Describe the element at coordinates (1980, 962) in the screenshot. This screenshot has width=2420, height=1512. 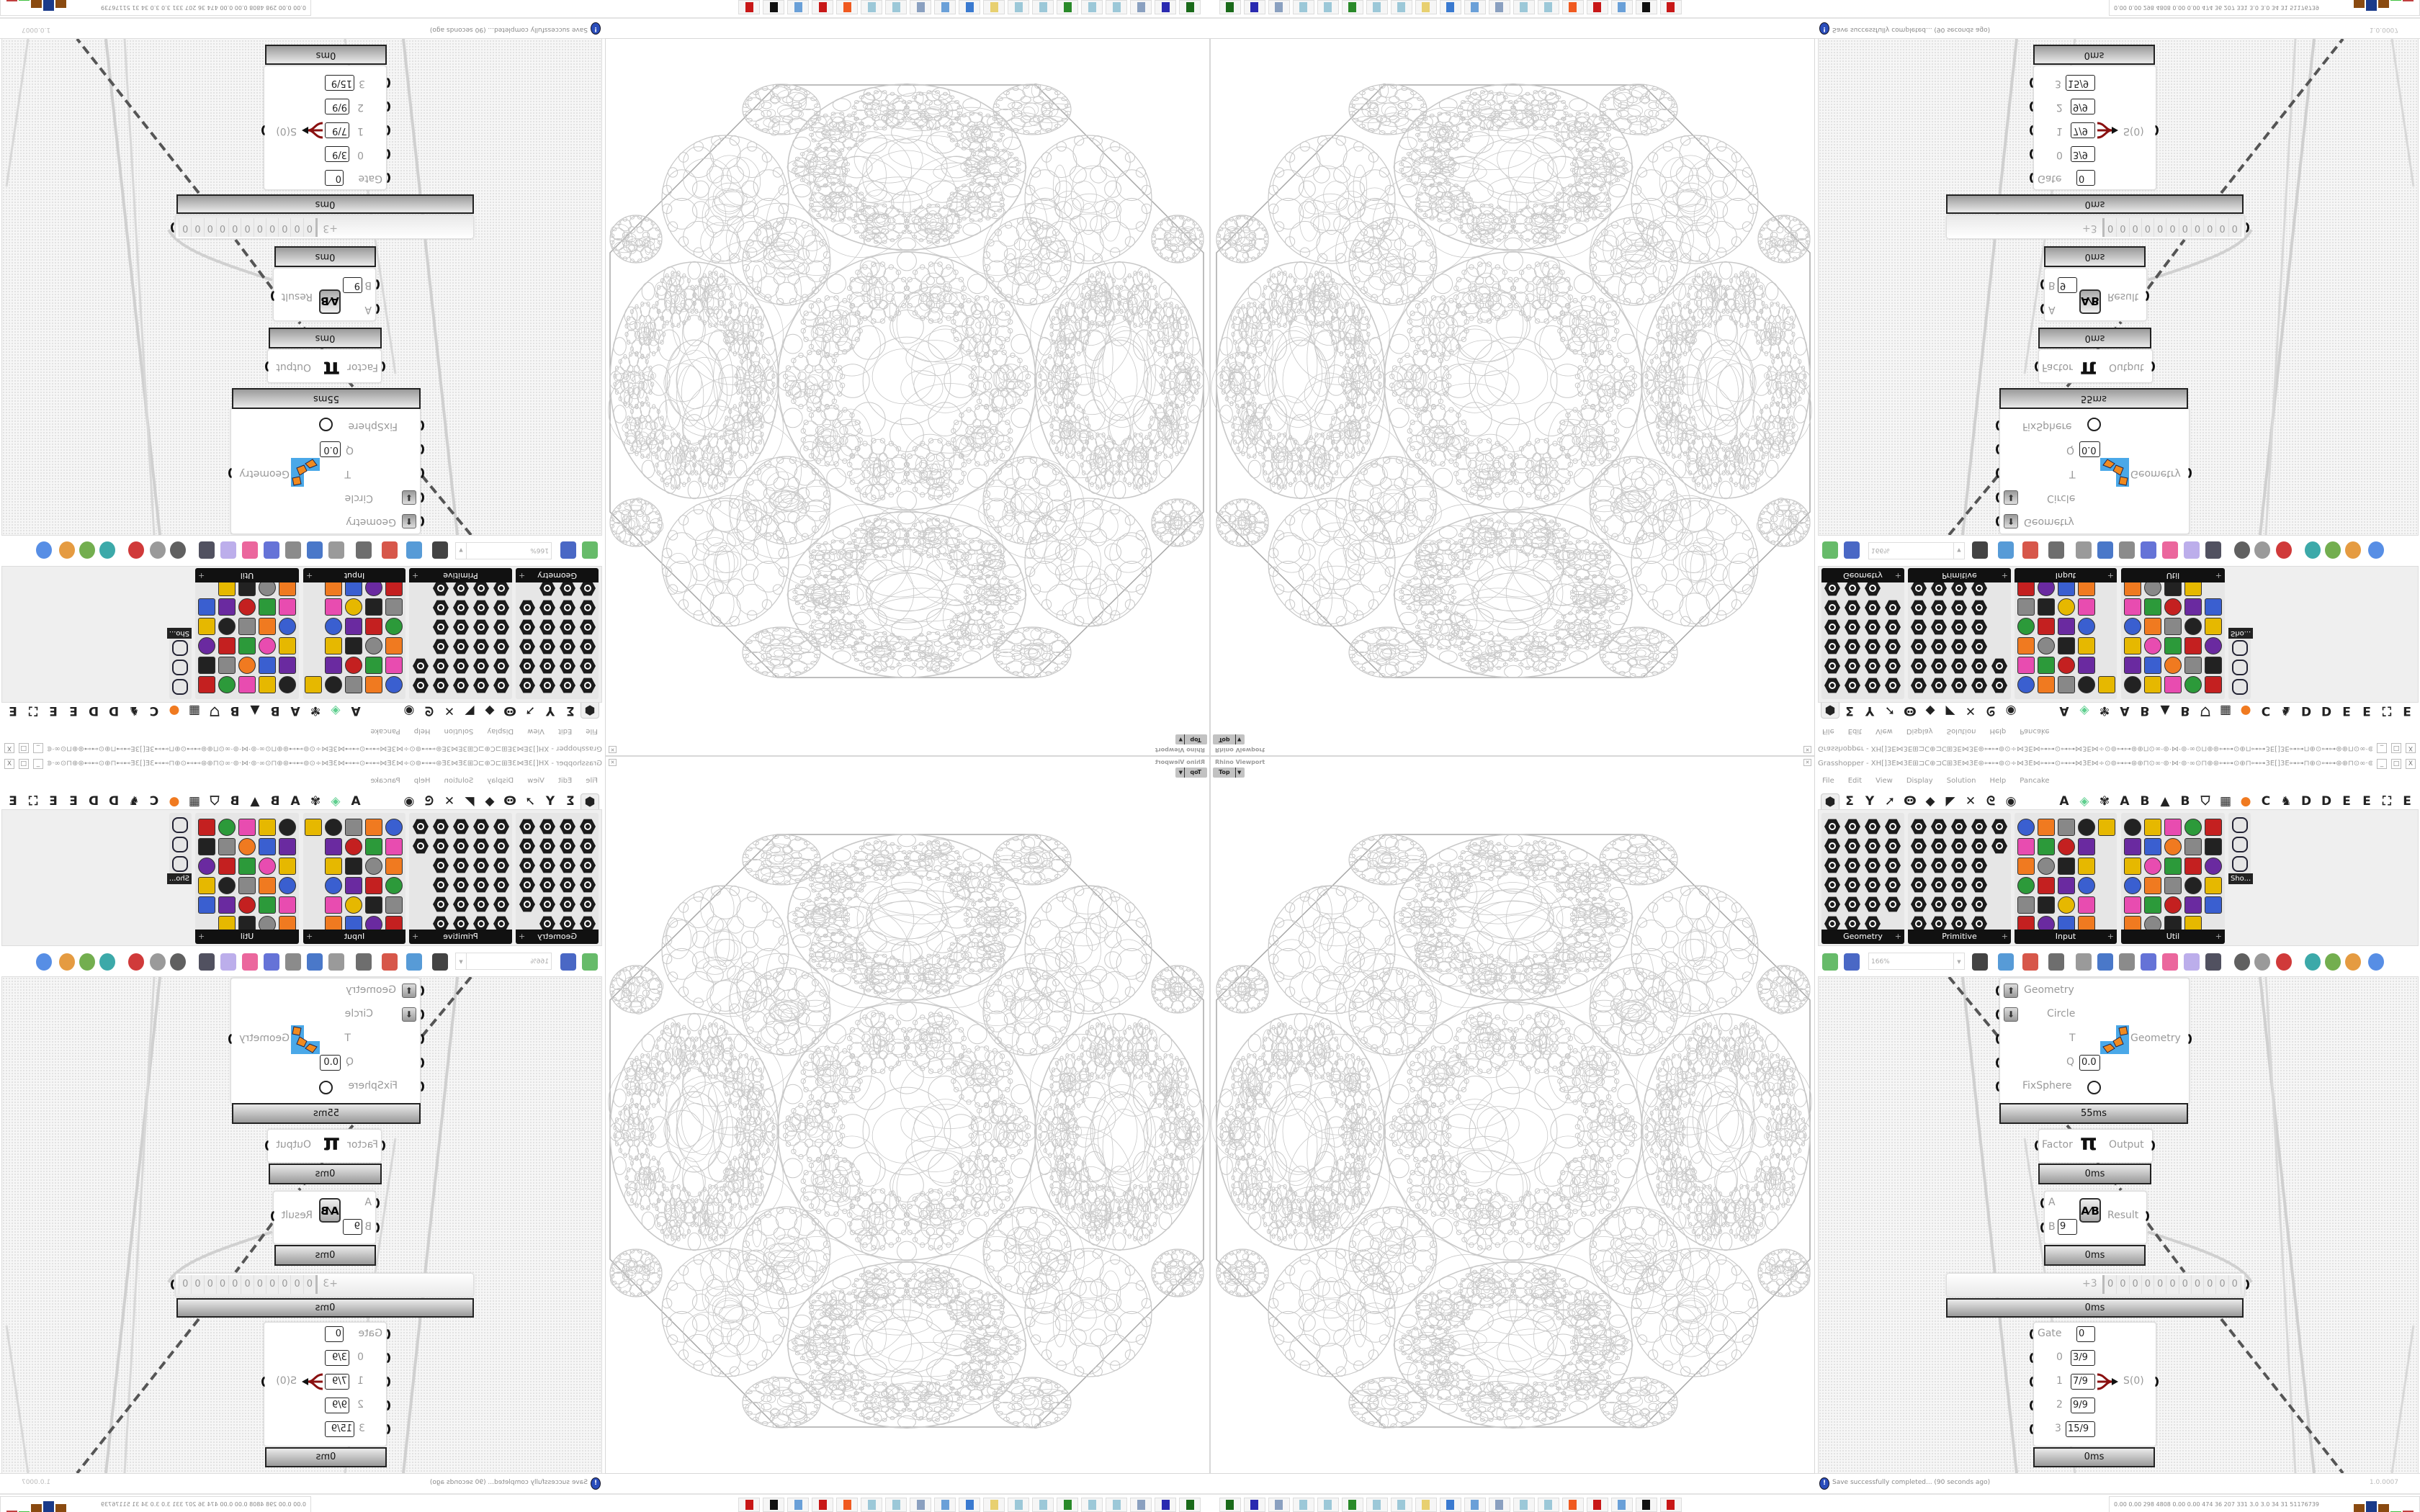
I see `zoom-extents-icon` at that location.